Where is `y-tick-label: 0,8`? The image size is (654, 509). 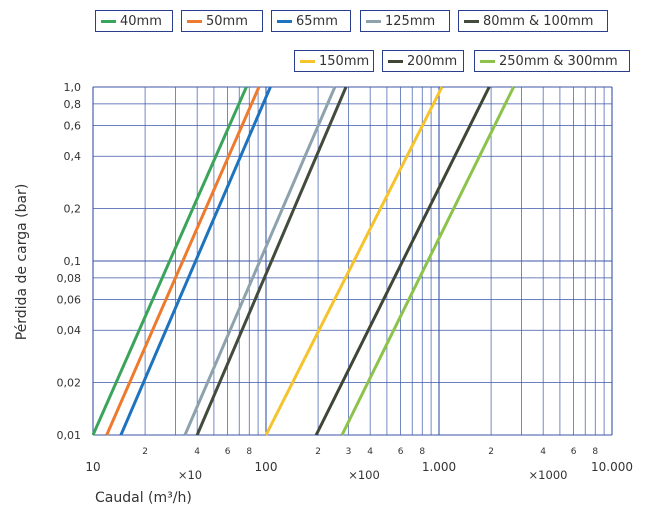
y-tick-label: 0,8 is located at coordinates (73, 104).